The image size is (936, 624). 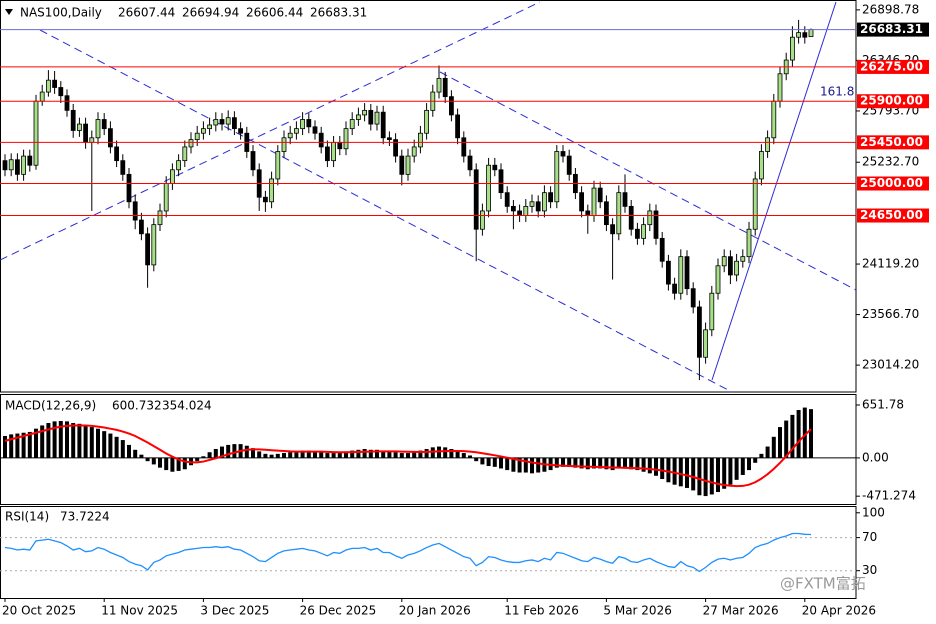 I want to click on menu-icon, so click(x=9, y=12).